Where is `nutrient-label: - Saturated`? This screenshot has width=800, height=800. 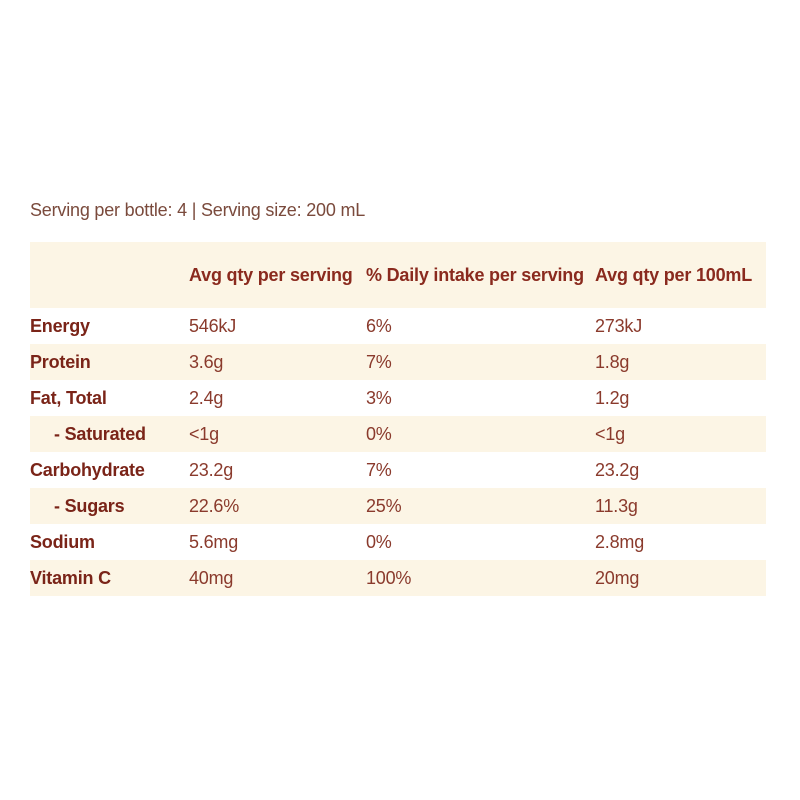
nutrient-label: - Saturated is located at coordinates (100, 433).